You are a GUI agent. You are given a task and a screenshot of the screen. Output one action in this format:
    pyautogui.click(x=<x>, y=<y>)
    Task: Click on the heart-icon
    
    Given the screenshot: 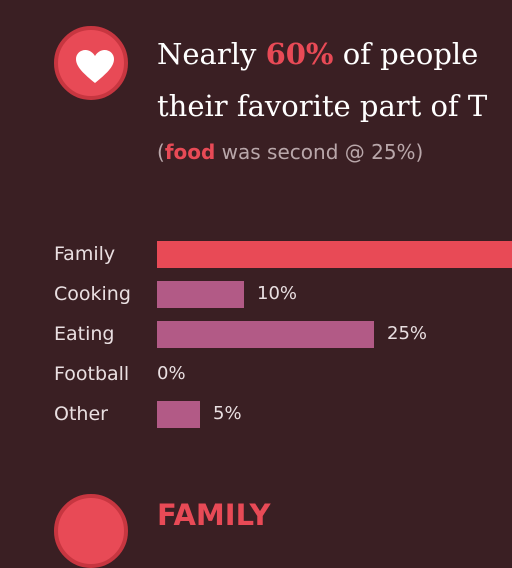 What is the action you would take?
    pyautogui.click(x=95, y=66)
    